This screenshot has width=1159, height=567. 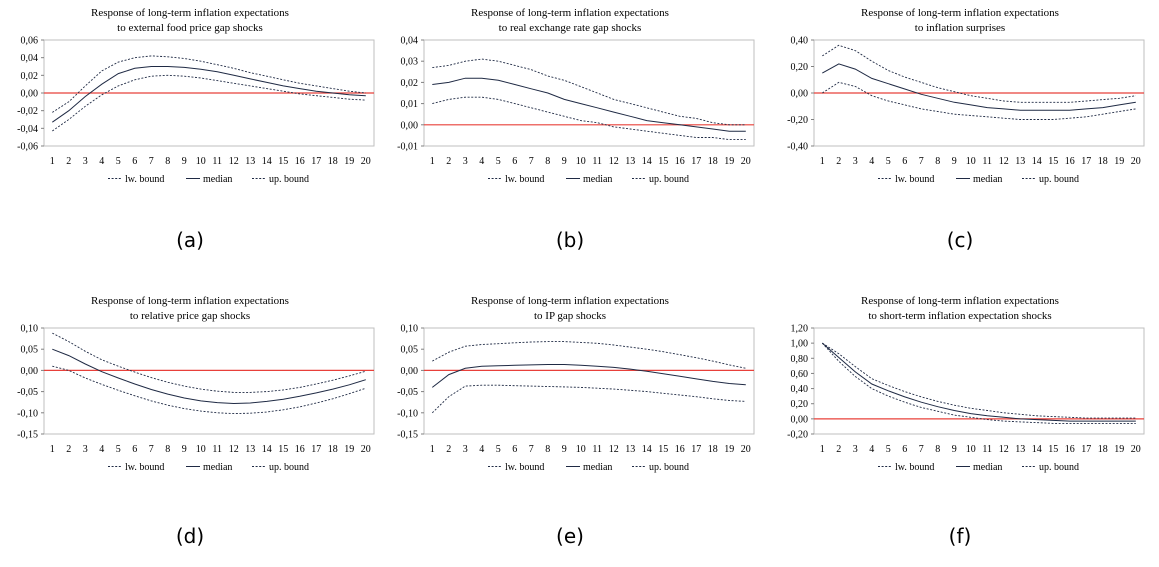 I want to click on panel-caption: (a), so click(x=190, y=240).